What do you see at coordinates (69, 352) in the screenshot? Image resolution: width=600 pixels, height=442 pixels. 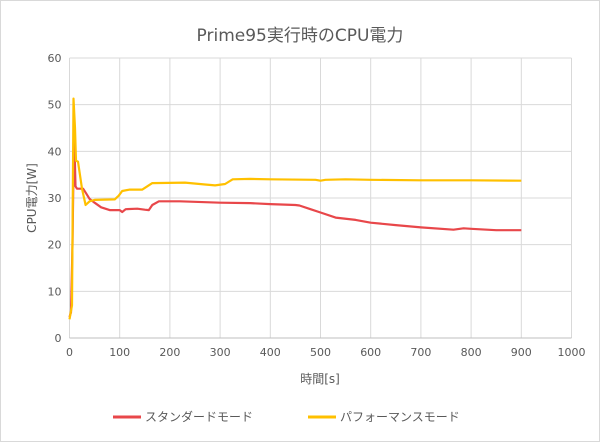 I see `x-tick-label: 0` at bounding box center [69, 352].